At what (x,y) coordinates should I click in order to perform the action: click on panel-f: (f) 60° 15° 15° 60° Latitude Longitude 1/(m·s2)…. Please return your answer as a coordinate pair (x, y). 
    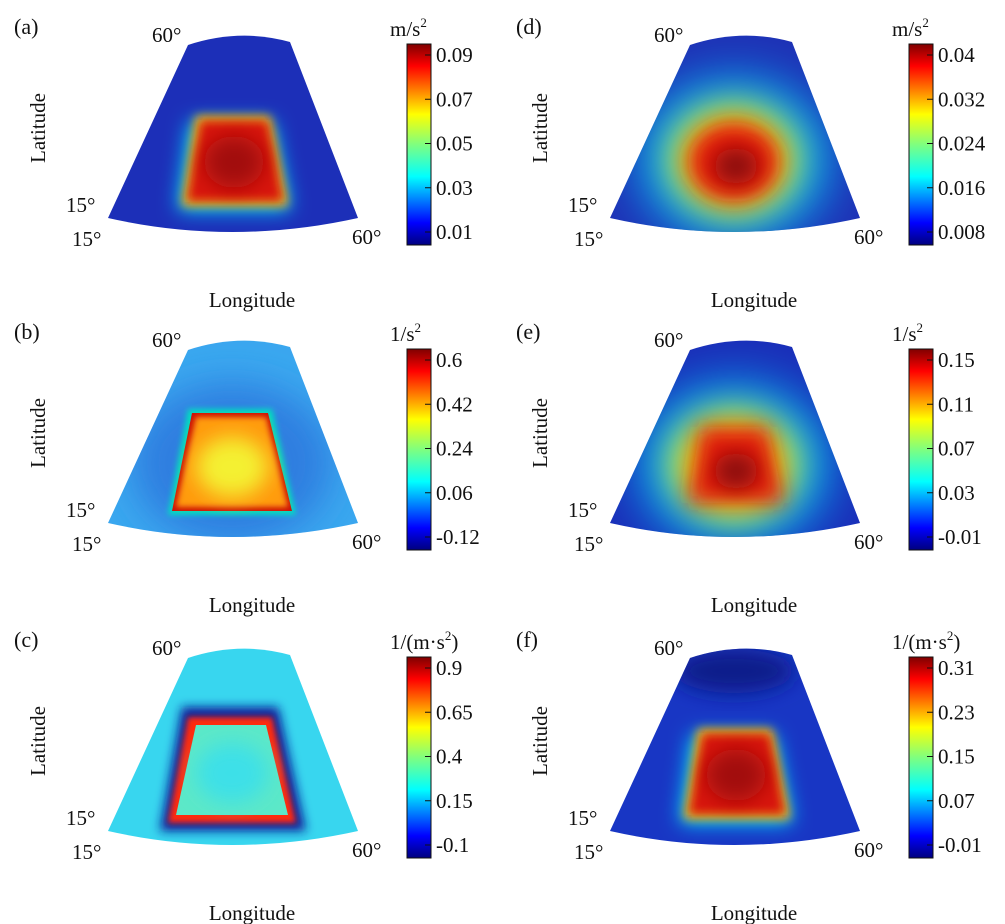
    Looking at the image, I should click on (749, 775).